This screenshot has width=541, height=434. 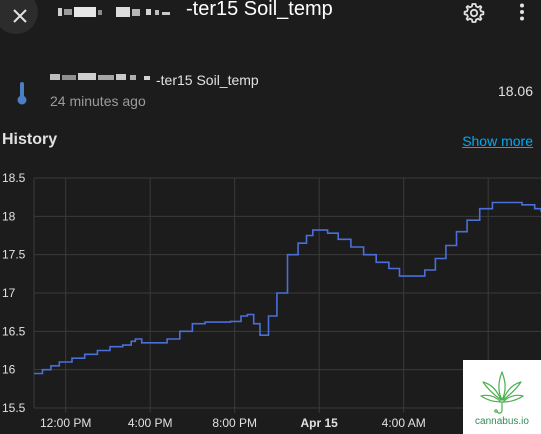 What do you see at coordinates (22, 93) in the screenshot?
I see `thermometer-icon` at bounding box center [22, 93].